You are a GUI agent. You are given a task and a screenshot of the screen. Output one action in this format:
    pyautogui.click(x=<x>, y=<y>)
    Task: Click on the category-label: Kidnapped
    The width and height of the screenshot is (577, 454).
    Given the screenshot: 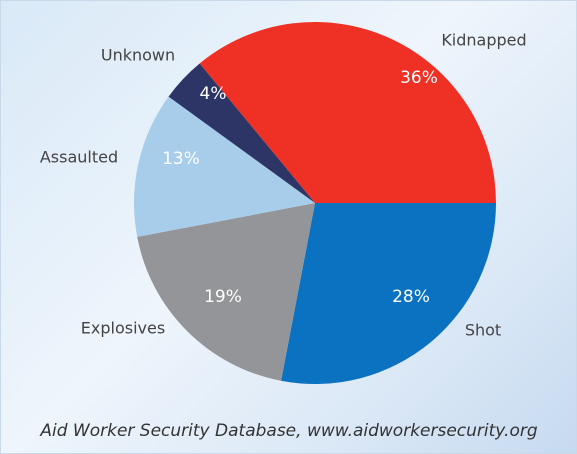 What is the action you would take?
    pyautogui.click(x=483, y=40)
    